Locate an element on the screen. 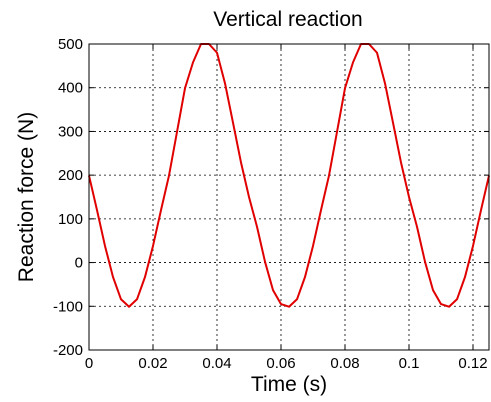 Image resolution: width=491 pixels, height=402 pixels. y-tick-label: 200 is located at coordinates (70, 175).